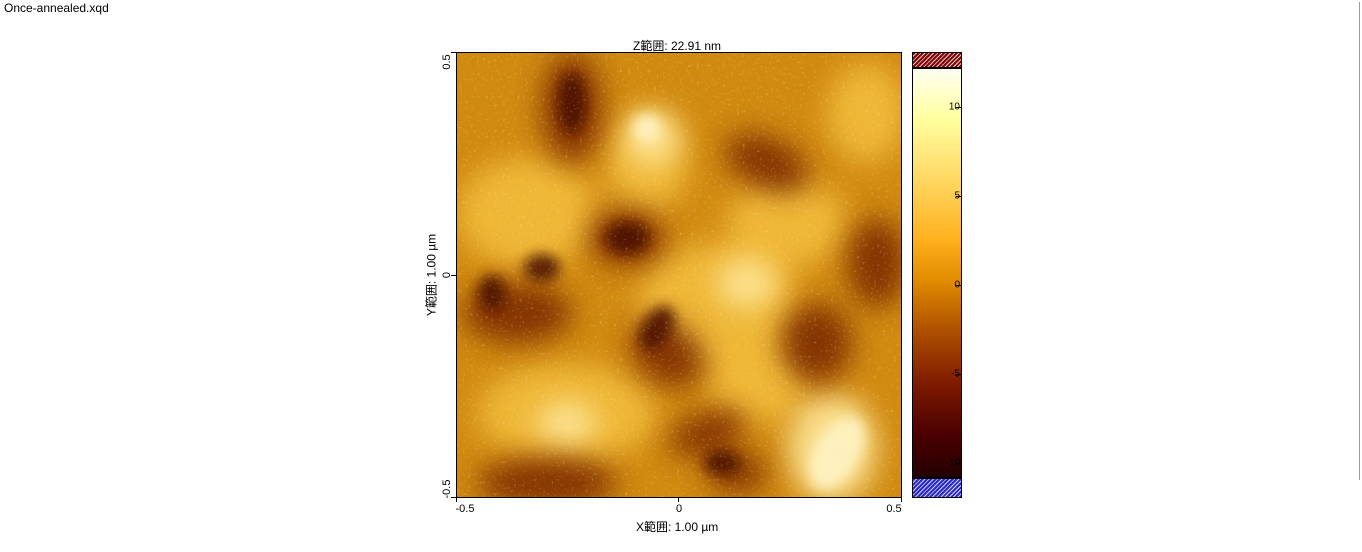 This screenshot has width=1362, height=552. What do you see at coordinates (677, 527) in the screenshot?
I see `x-range-label: X範囲: 1.00 µm` at bounding box center [677, 527].